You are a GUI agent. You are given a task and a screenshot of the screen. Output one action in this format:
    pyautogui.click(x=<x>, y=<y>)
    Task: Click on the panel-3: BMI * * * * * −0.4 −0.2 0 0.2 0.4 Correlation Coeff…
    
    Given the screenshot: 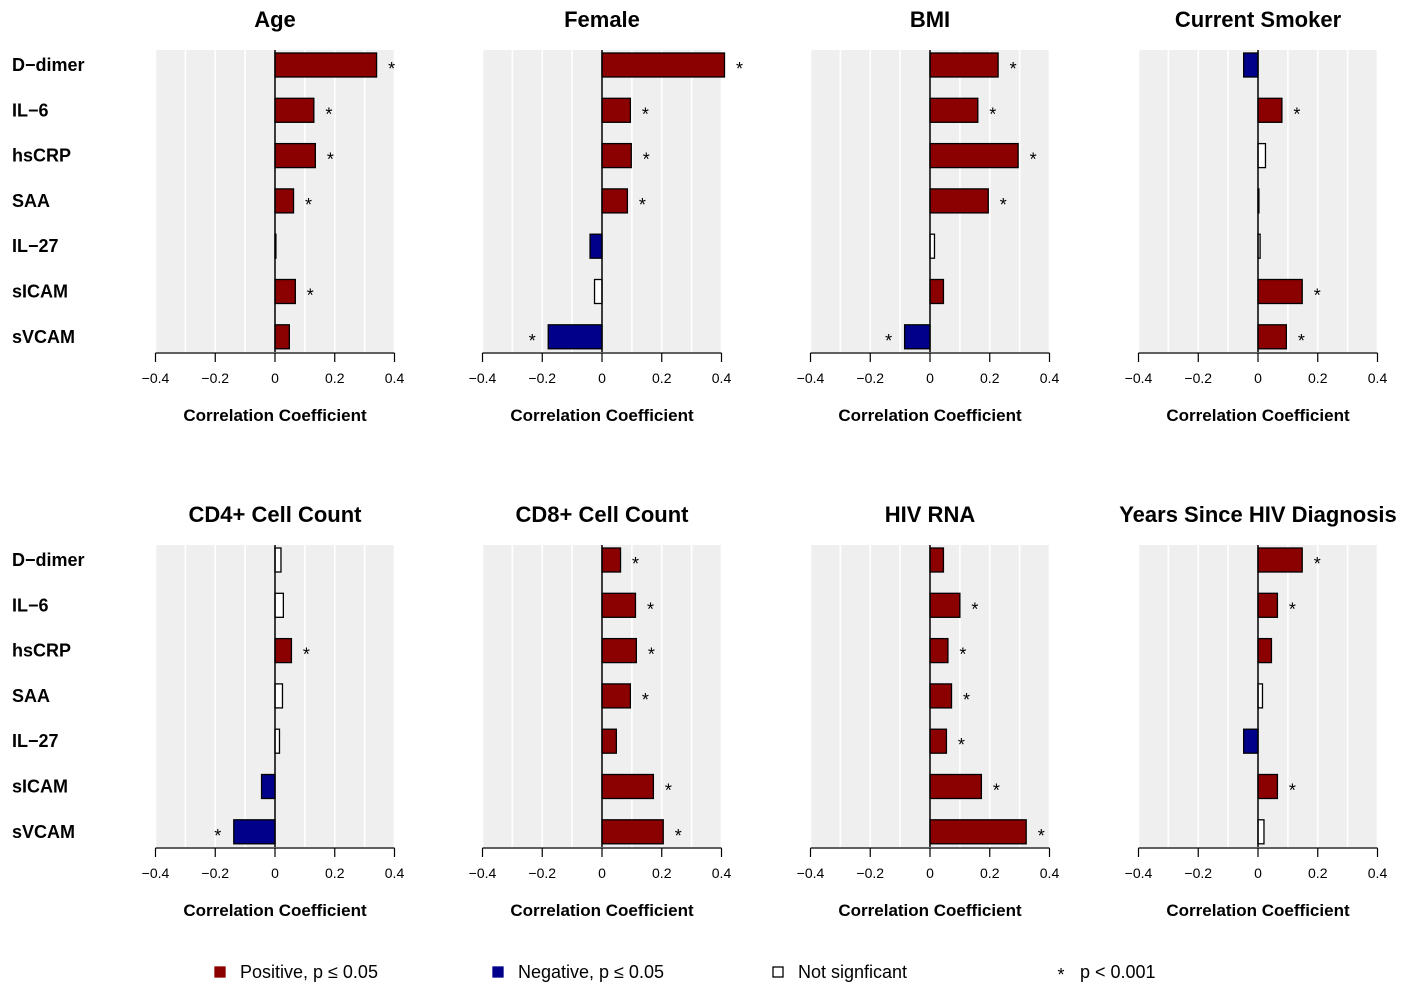 What is the action you would take?
    pyautogui.click(x=928, y=216)
    